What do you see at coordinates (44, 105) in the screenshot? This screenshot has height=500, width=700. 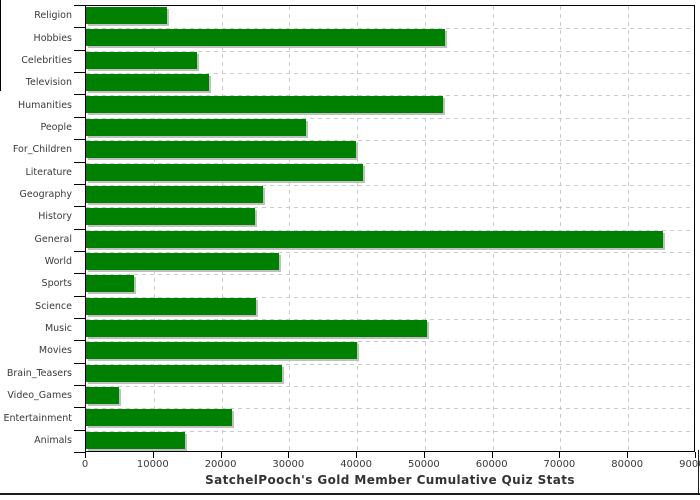 I see `category-label: Humanities` at bounding box center [44, 105].